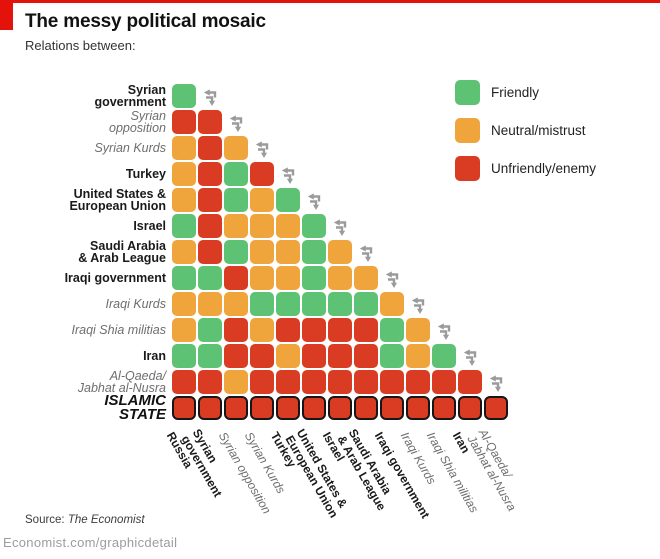 Image resolution: width=660 pixels, height=559 pixels. Describe the element at coordinates (118, 329) in the screenshot. I see `row-label: Iraqi Shia militias` at that location.